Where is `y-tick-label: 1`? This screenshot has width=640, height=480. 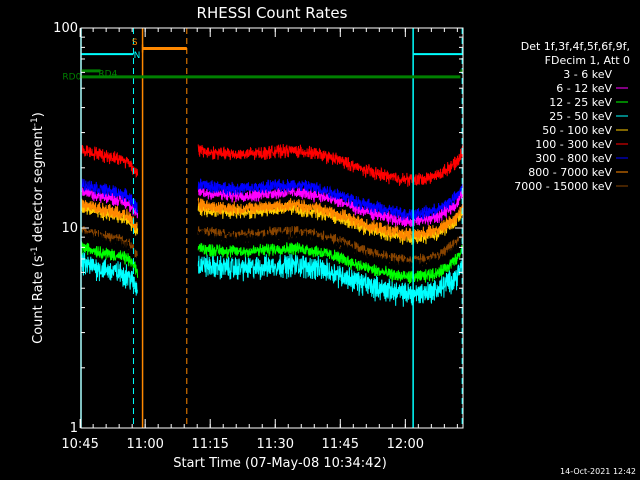 y-tick-label: 1 is located at coordinates (74, 428).